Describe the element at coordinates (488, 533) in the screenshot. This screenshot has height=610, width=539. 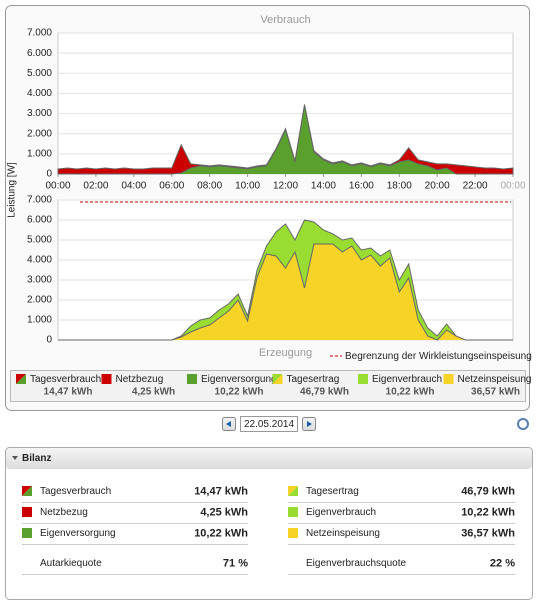
I see `bilanz-value: 36,57 kWh` at that location.